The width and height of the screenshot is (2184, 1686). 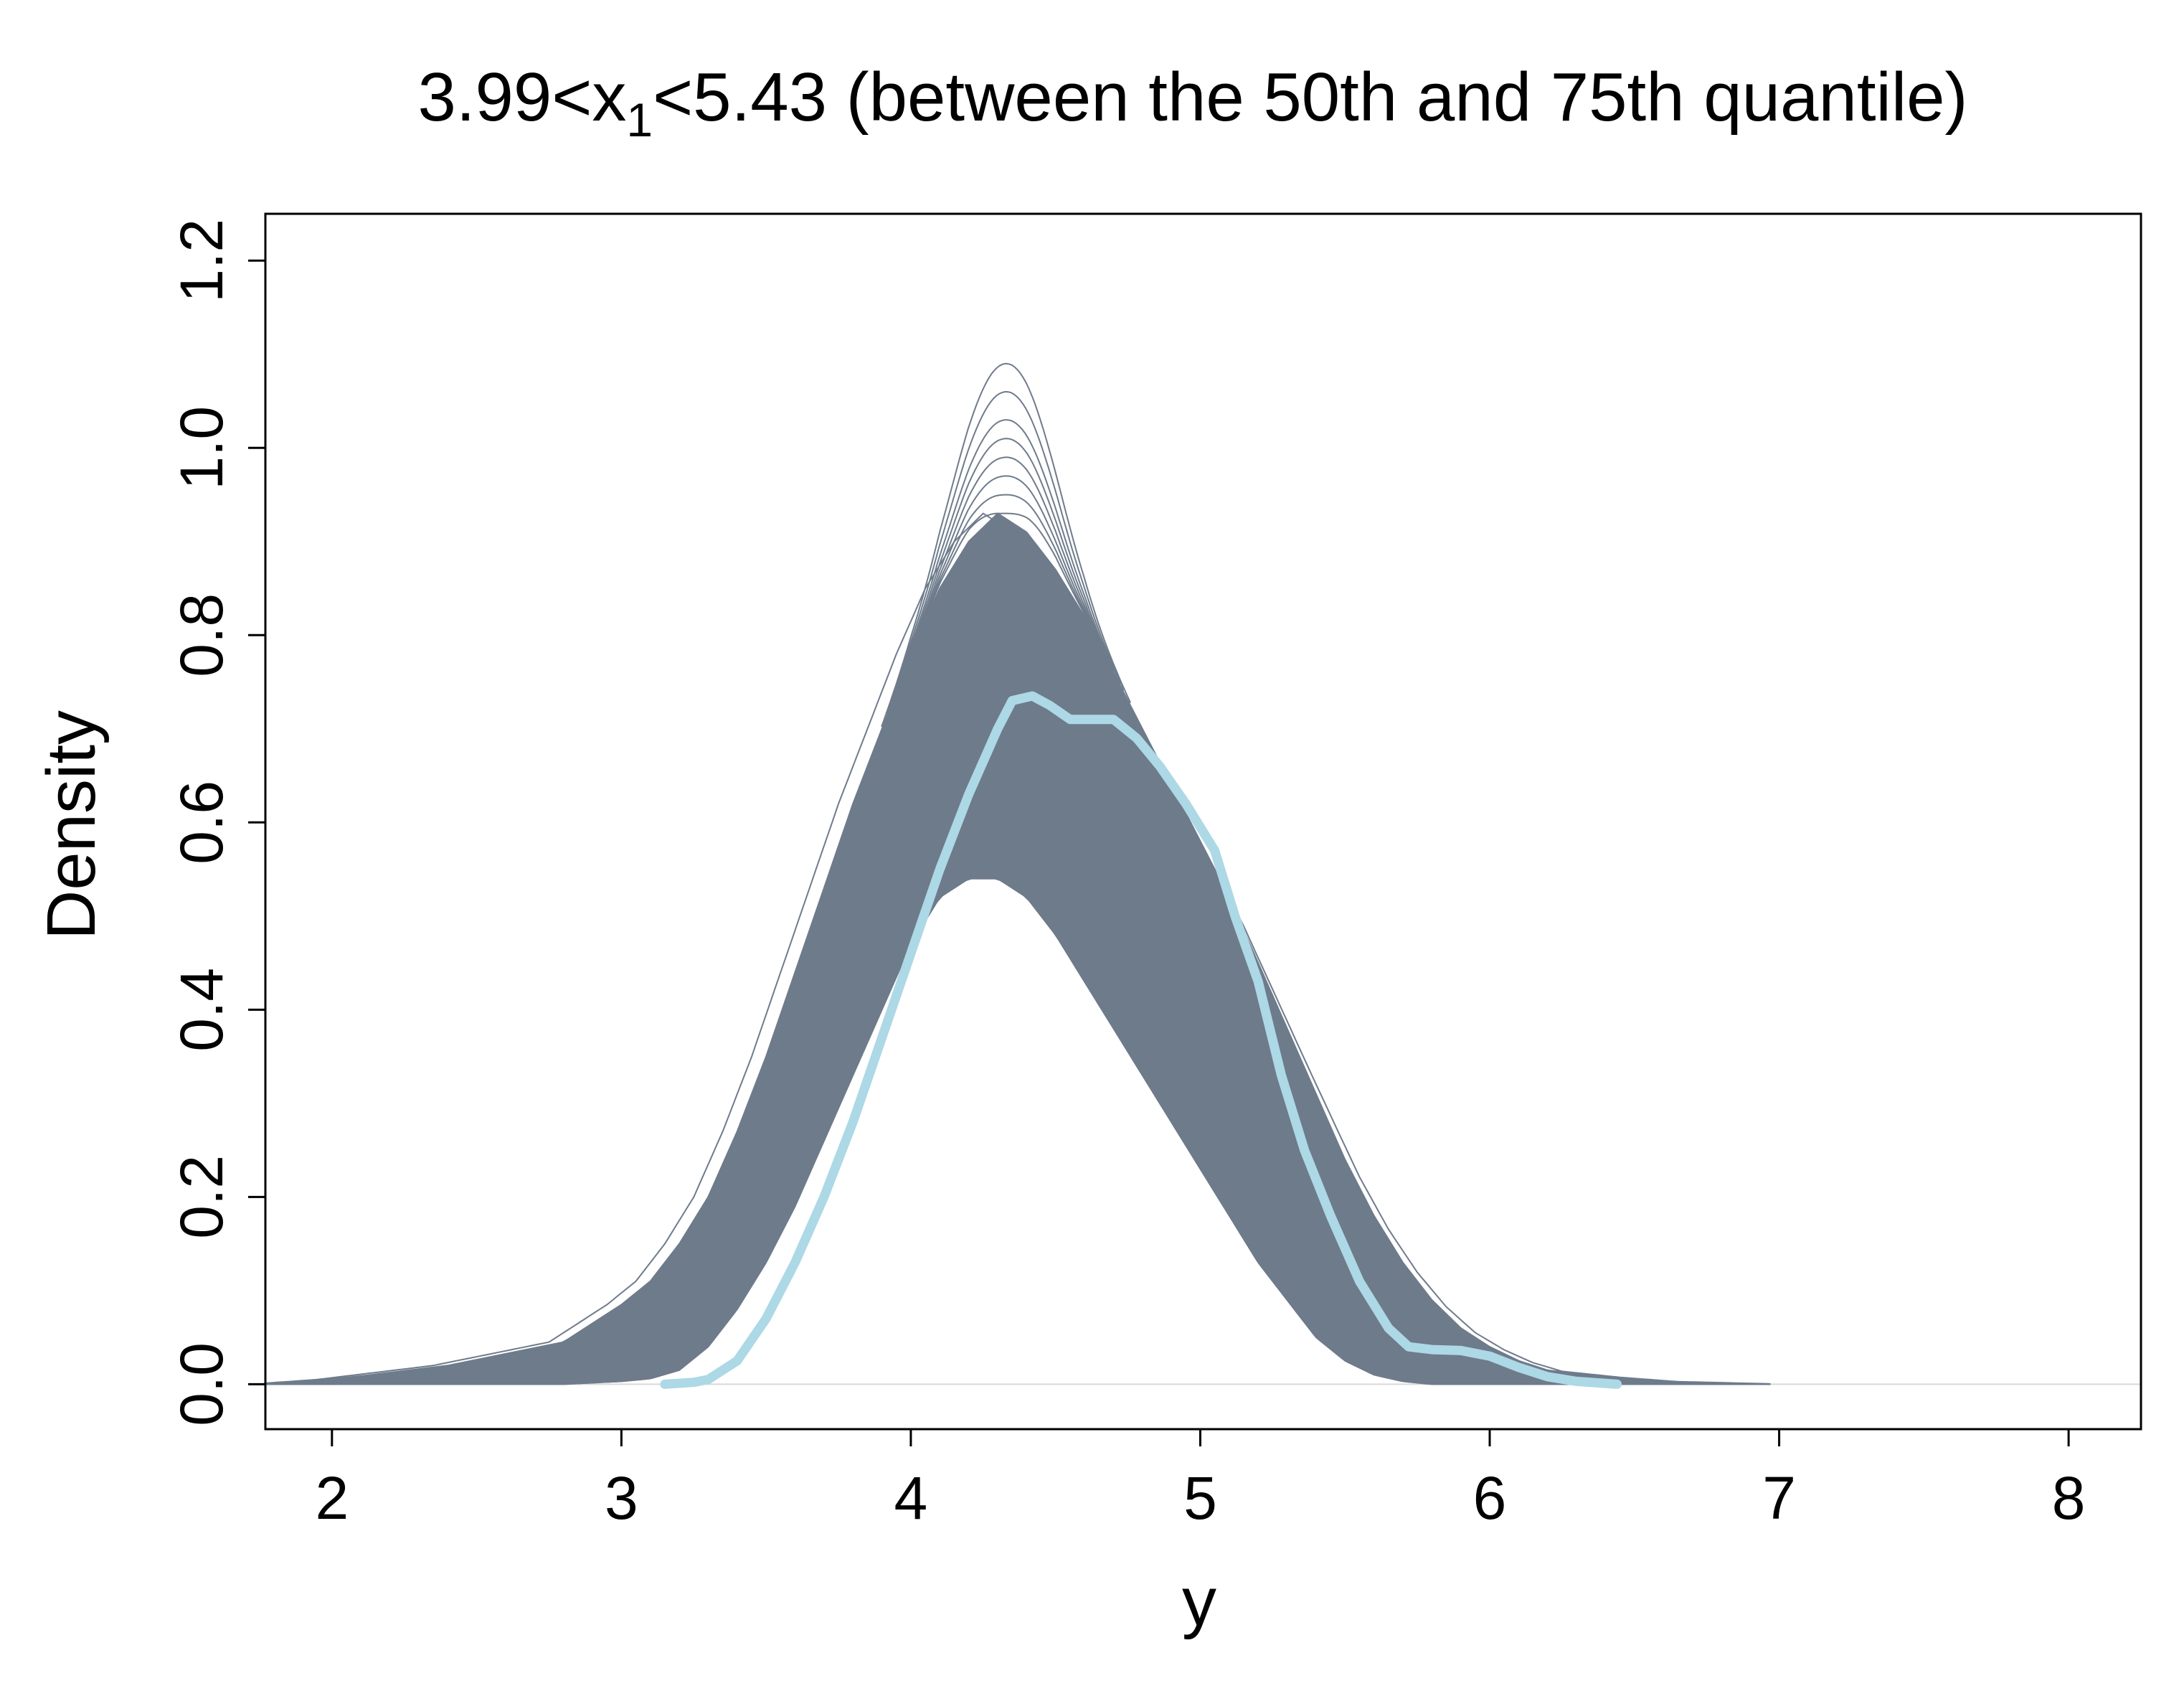 What do you see at coordinates (2069, 1498) in the screenshot?
I see `x-tick-label: 8` at bounding box center [2069, 1498].